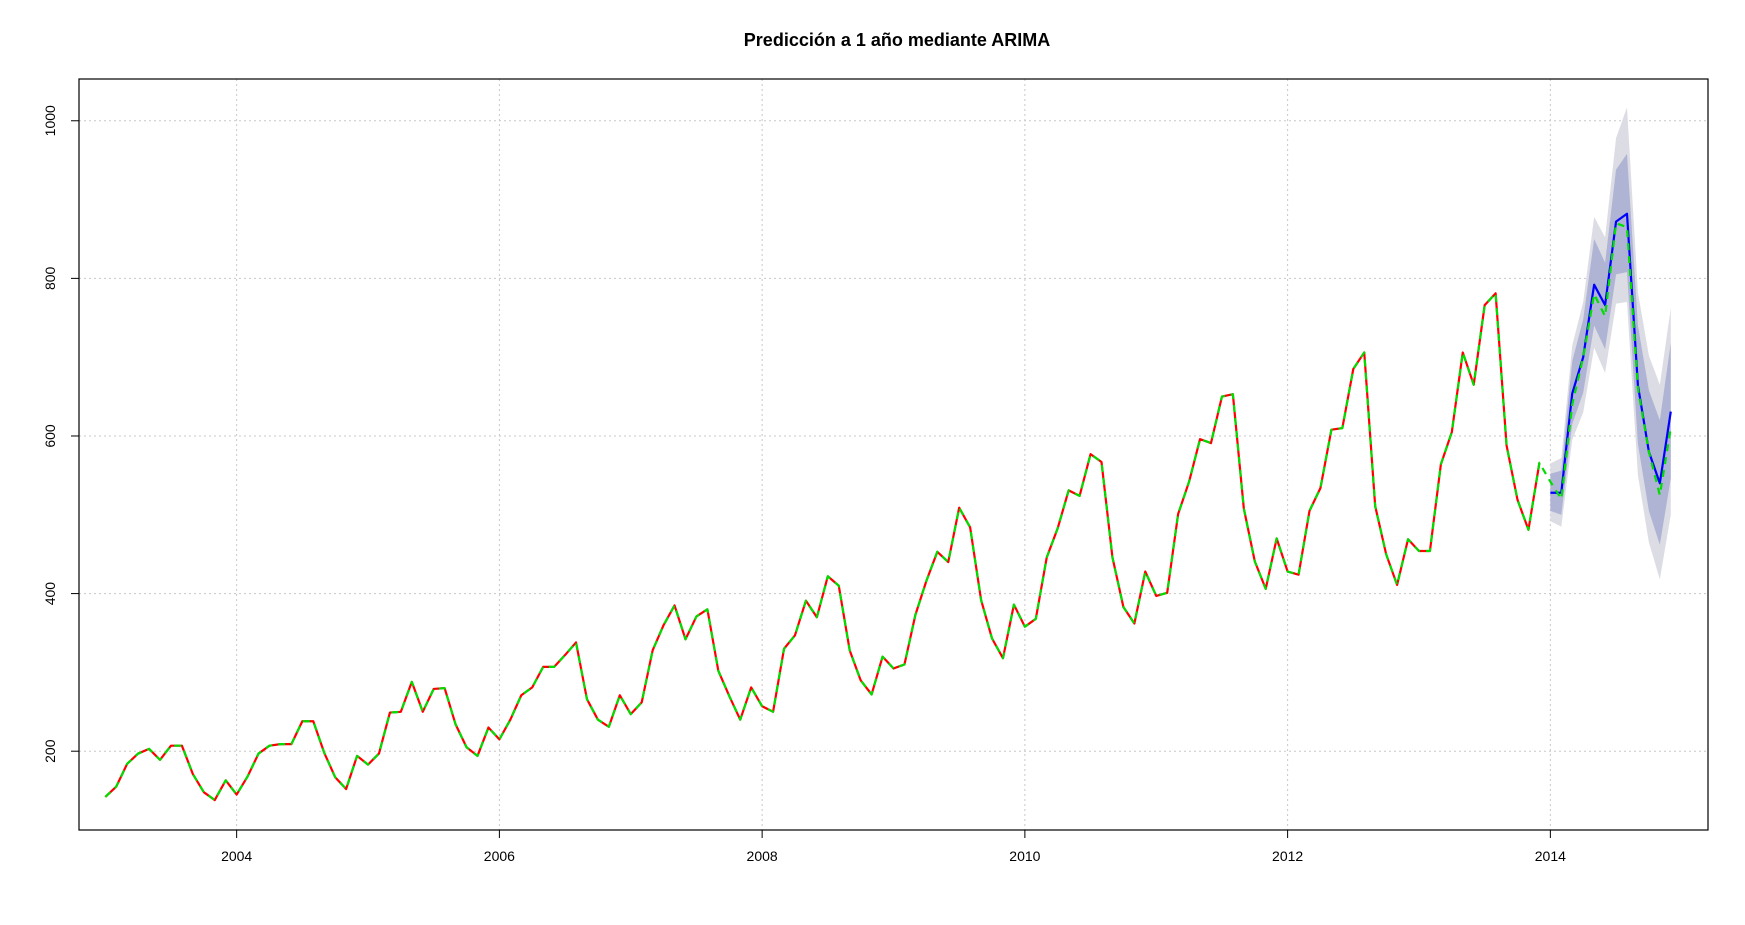 The width and height of the screenshot is (1745, 925). What do you see at coordinates (236, 856) in the screenshot?
I see `x-tick-label: 2004` at bounding box center [236, 856].